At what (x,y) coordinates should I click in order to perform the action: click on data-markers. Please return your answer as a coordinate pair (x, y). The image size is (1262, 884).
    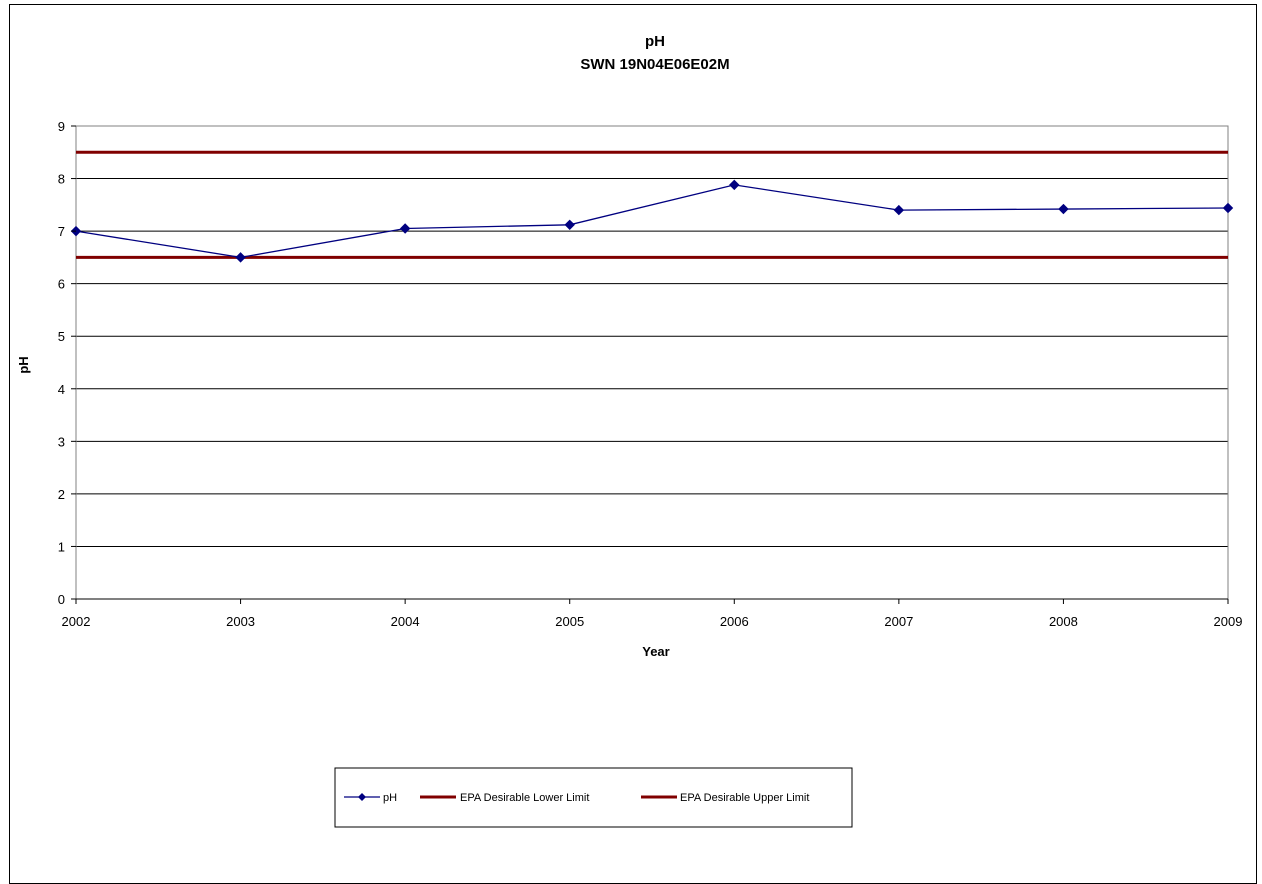
    Looking at the image, I should click on (652, 221).